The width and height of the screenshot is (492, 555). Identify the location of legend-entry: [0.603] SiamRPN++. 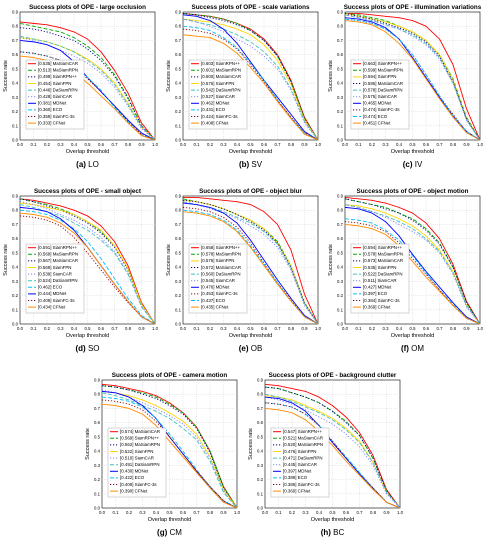
(220, 63).